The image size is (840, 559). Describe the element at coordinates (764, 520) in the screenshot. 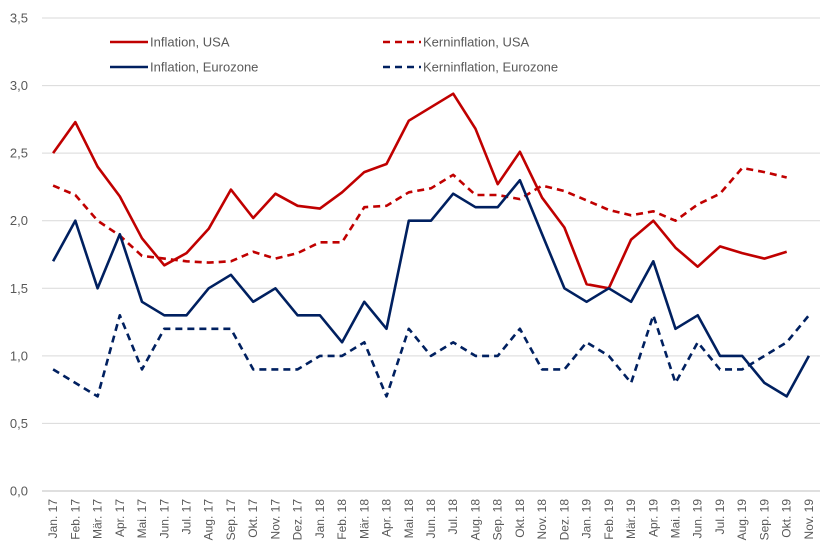

I see `x-tick-label: Sep. 19` at that location.